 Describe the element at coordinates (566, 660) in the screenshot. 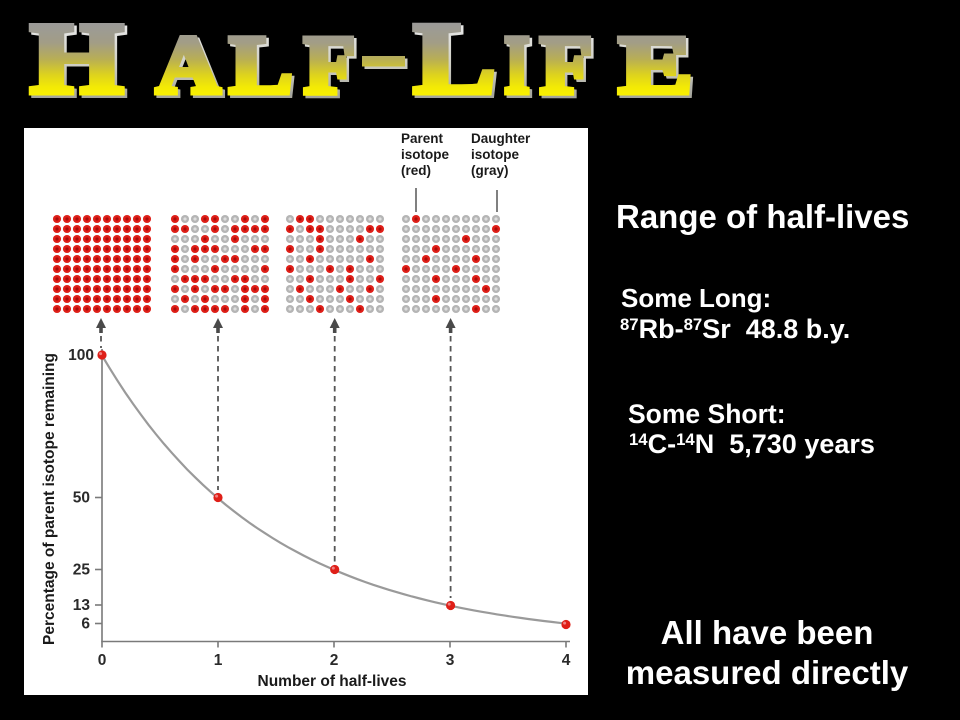

I see `svg-text: 4` at that location.